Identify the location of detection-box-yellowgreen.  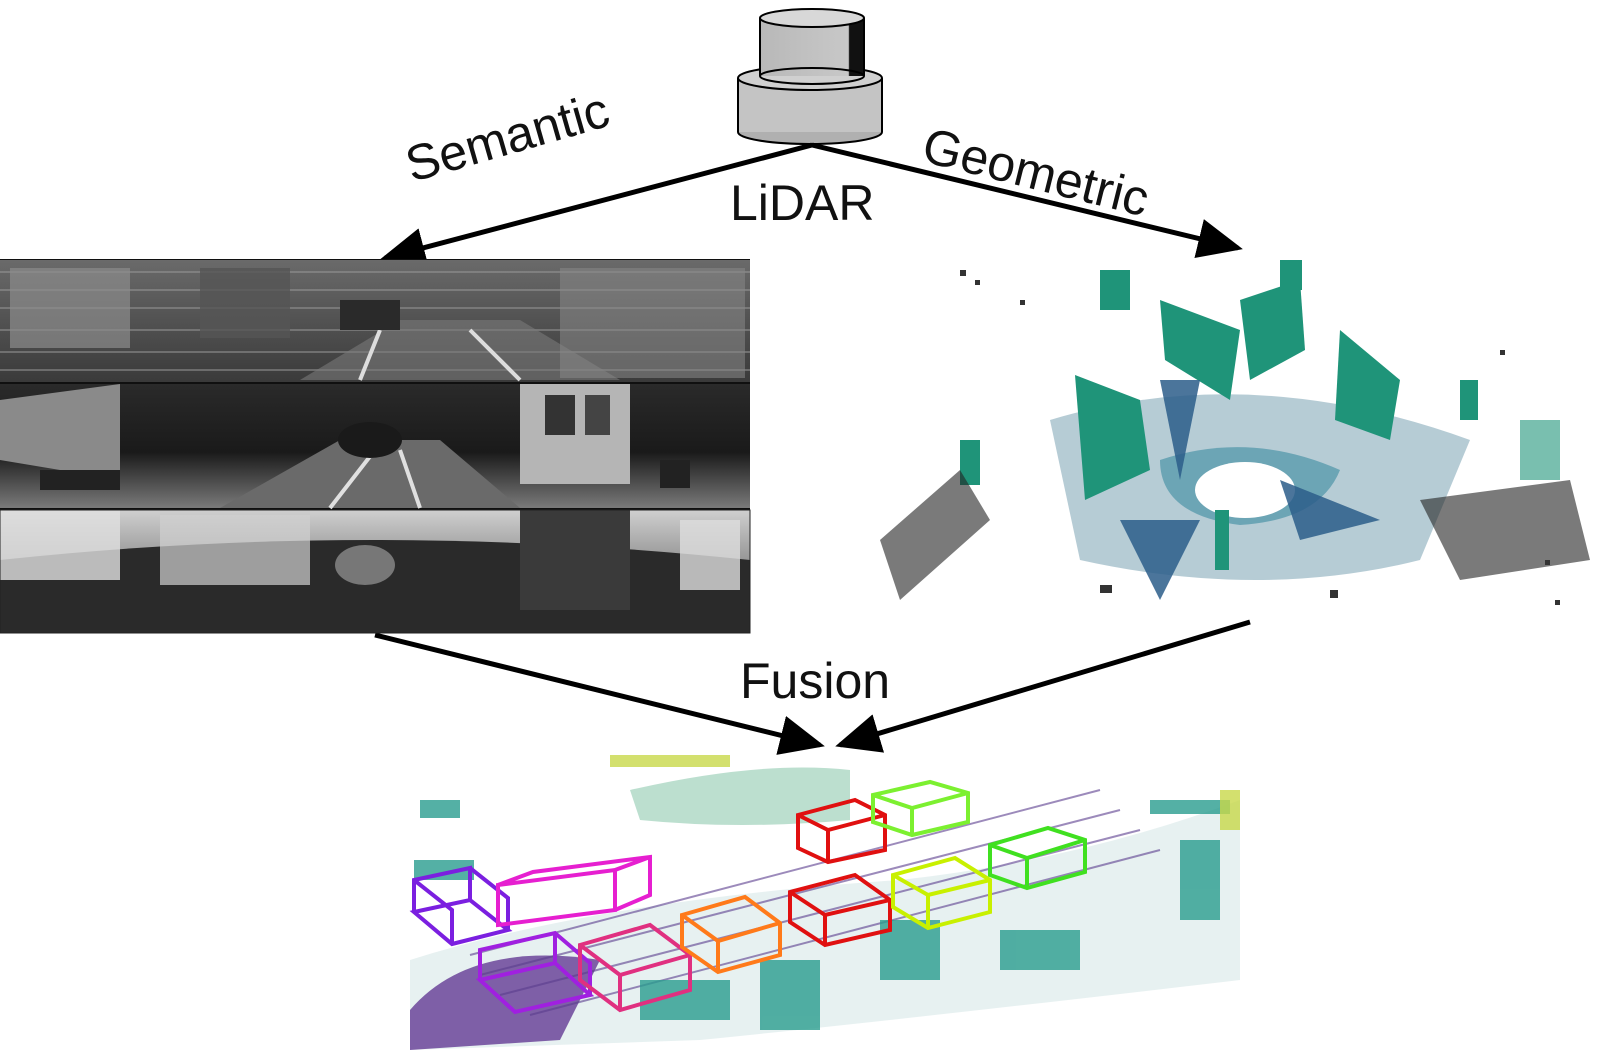
(941, 893).